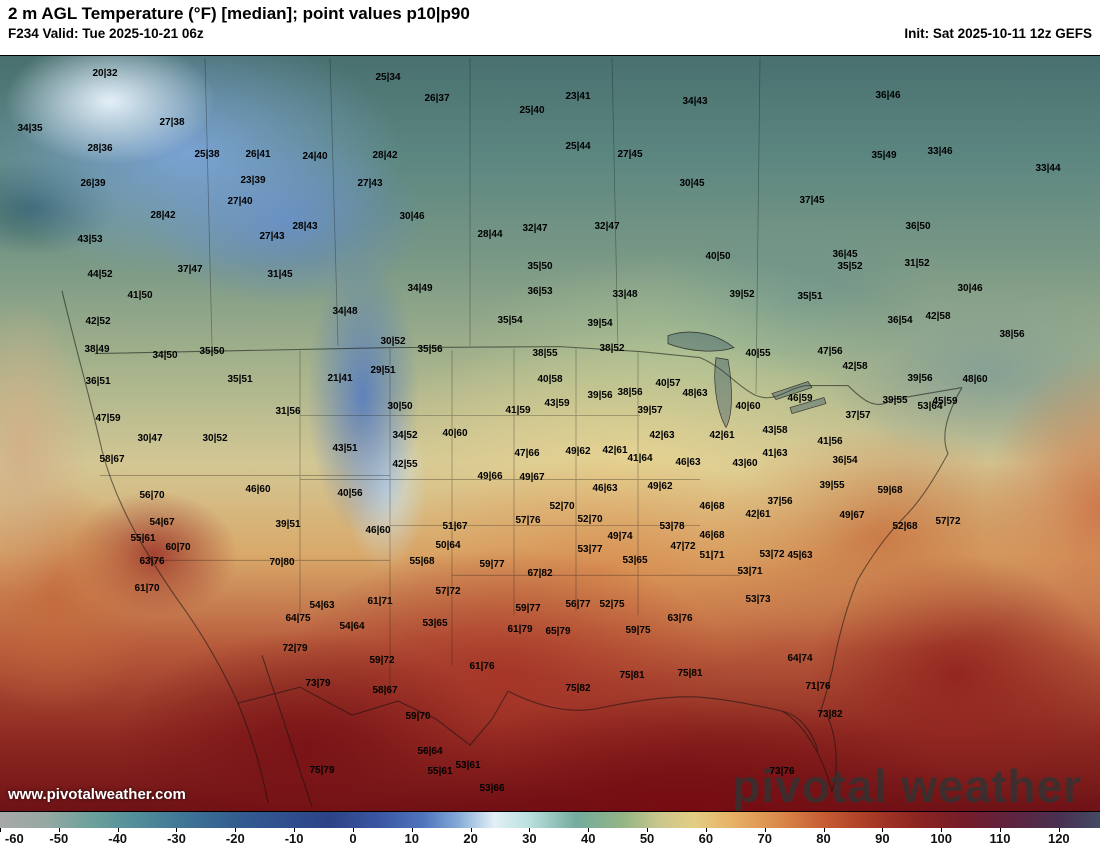  Describe the element at coordinates (832, 485) in the screenshot. I see `point-value-label: 39|55` at that location.